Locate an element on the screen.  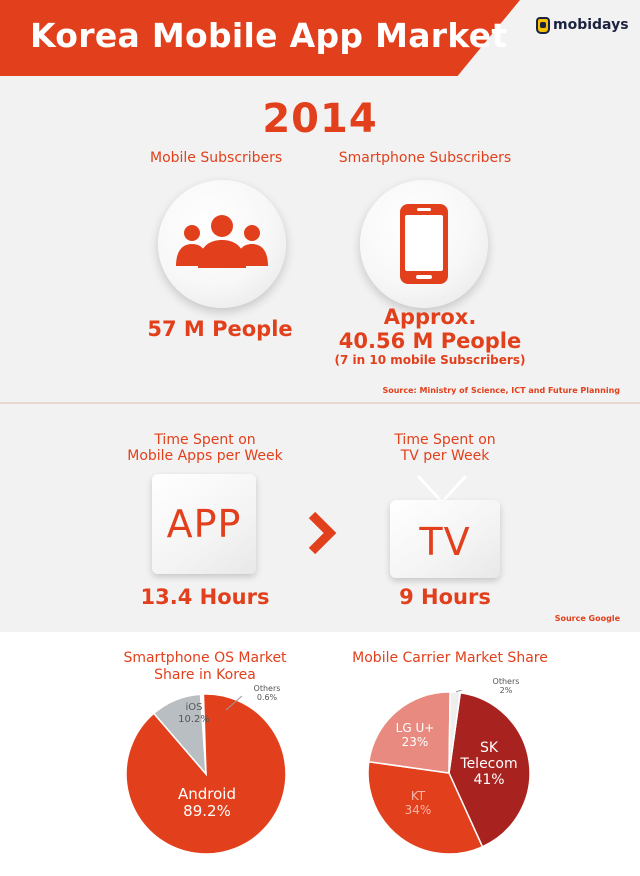
people-icon is located at coordinates (222, 241).